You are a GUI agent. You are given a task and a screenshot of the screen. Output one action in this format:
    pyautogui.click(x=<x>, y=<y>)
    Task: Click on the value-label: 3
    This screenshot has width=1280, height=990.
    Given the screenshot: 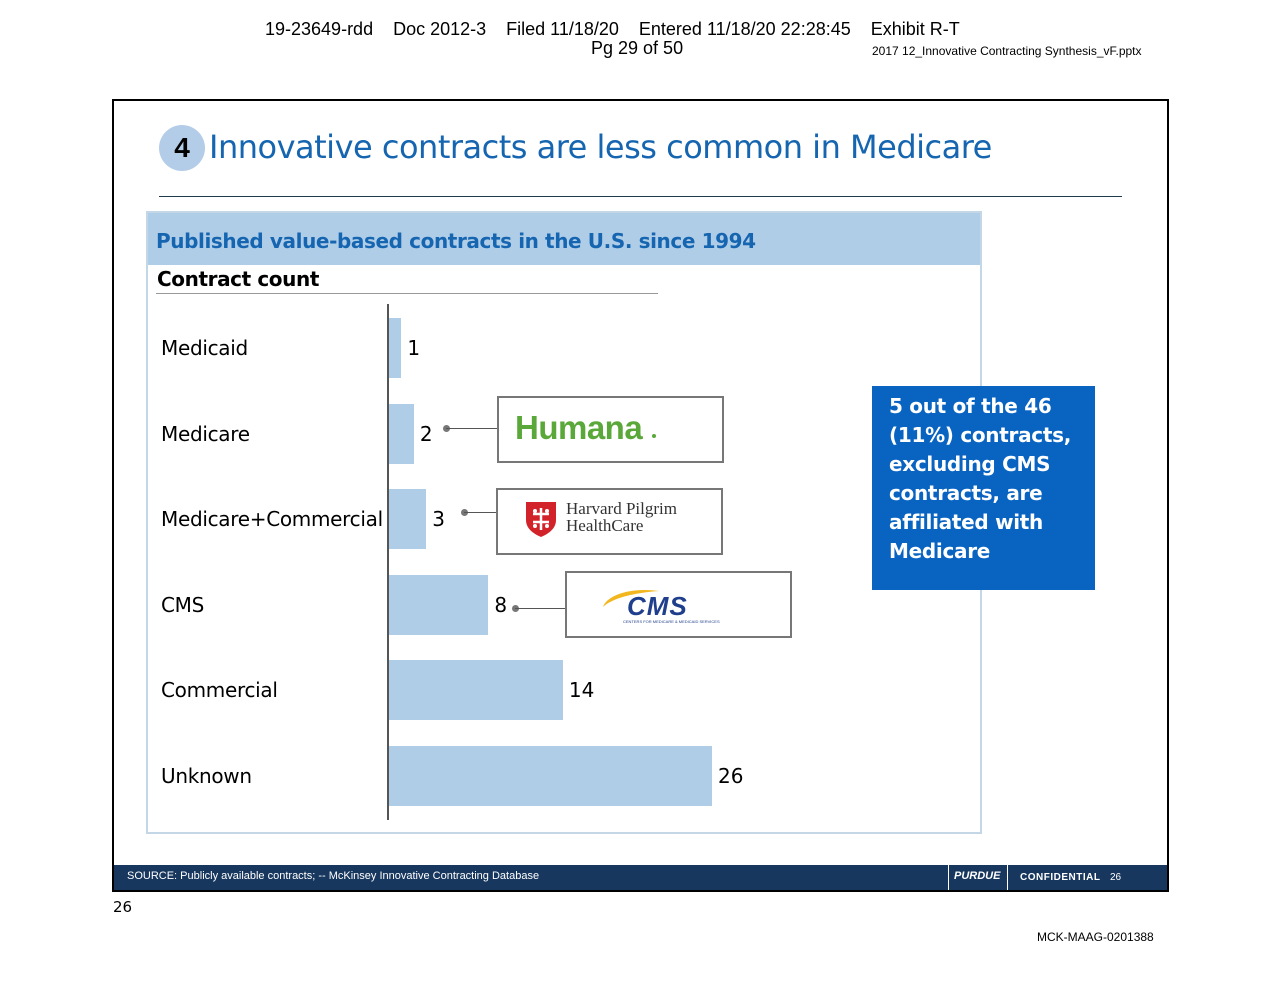 What is the action you would take?
    pyautogui.click(x=438, y=519)
    